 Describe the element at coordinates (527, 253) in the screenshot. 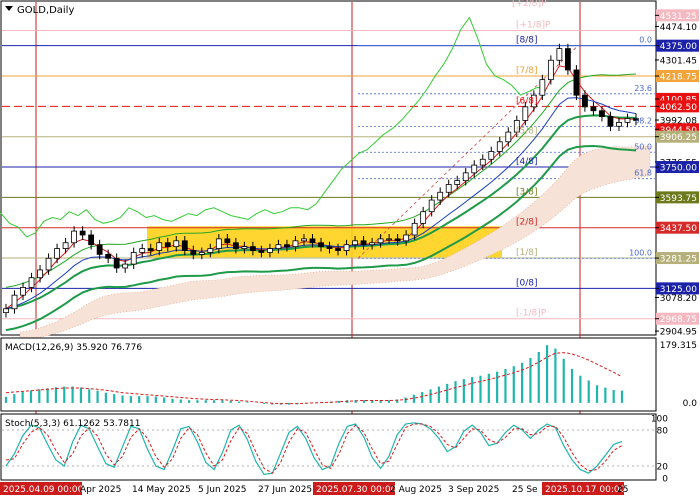

I see `murrey-label-9: [1/8]` at that location.